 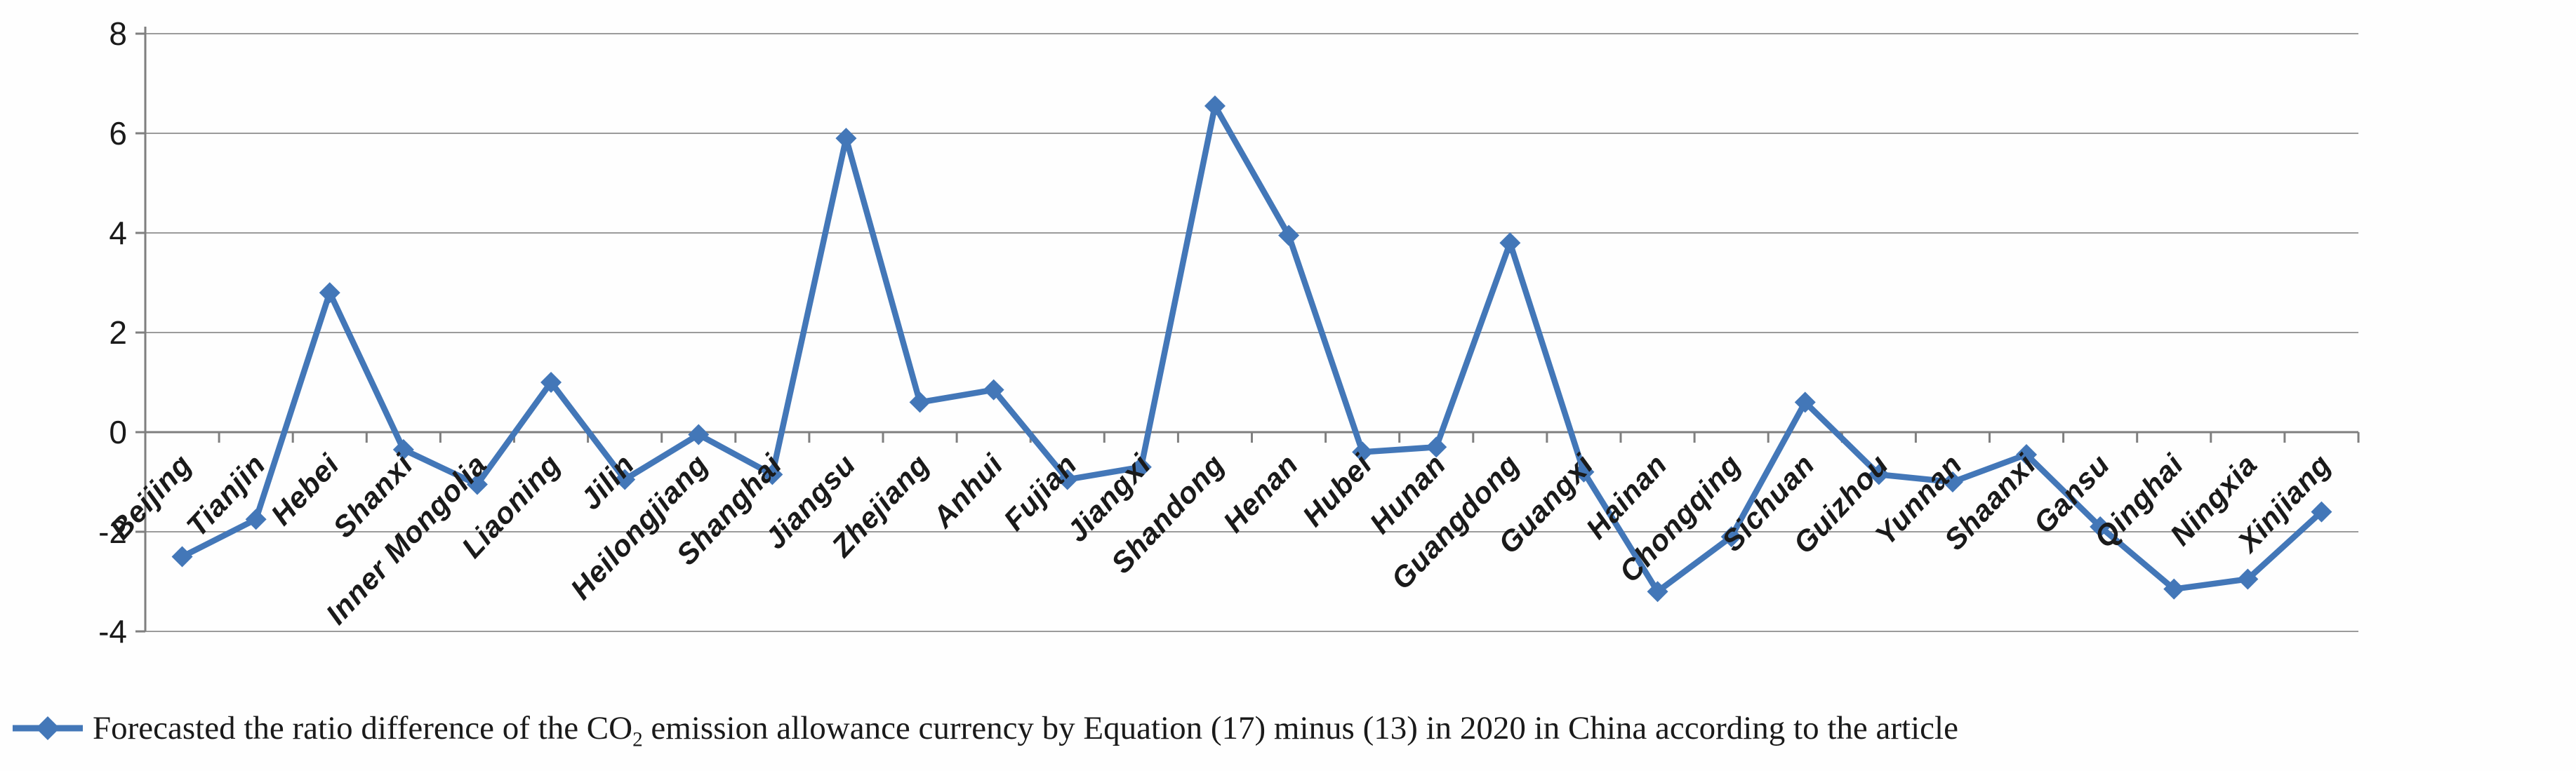 I want to click on legend-diamond-marker, so click(x=48, y=728).